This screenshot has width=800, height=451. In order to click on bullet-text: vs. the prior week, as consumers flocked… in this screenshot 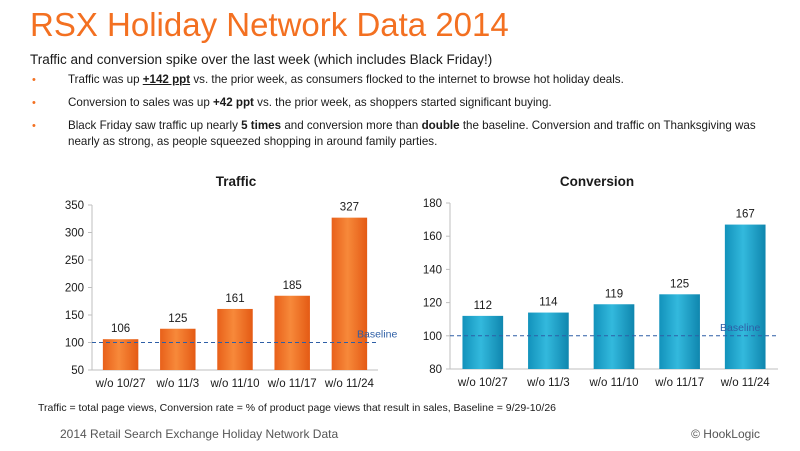, I will do `click(407, 79)`.